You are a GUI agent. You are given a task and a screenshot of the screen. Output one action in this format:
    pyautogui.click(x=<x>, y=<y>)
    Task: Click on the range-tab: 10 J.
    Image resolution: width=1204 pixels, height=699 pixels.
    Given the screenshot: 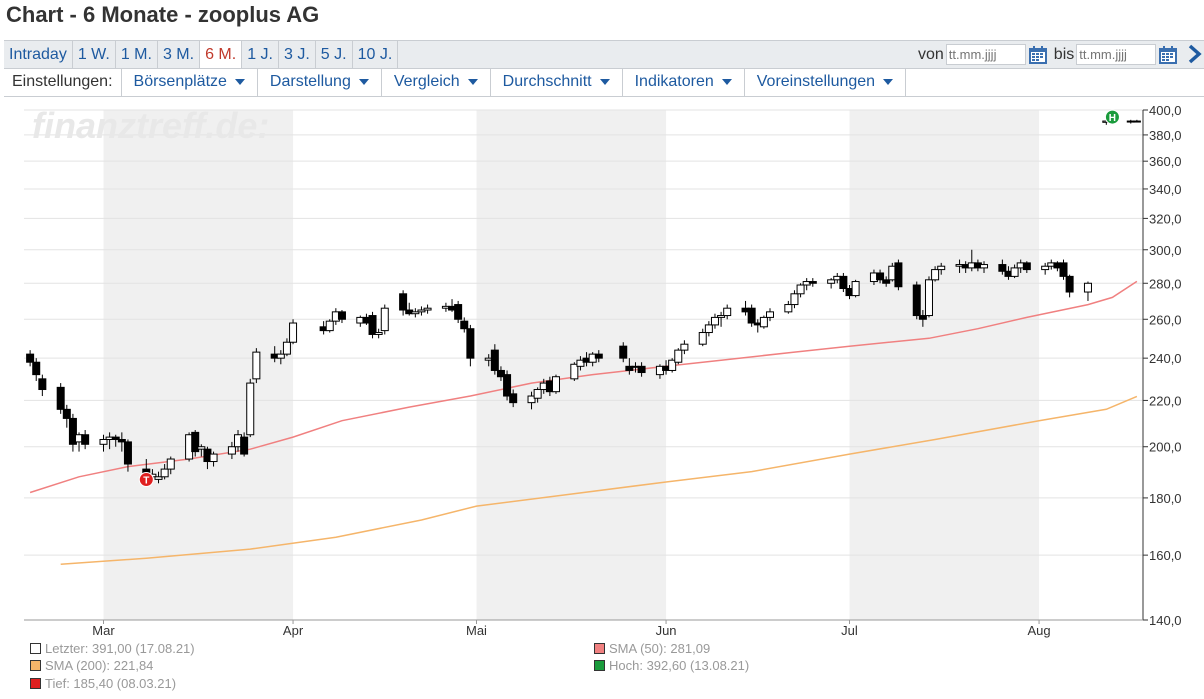 What is the action you would take?
    pyautogui.click(x=376, y=54)
    